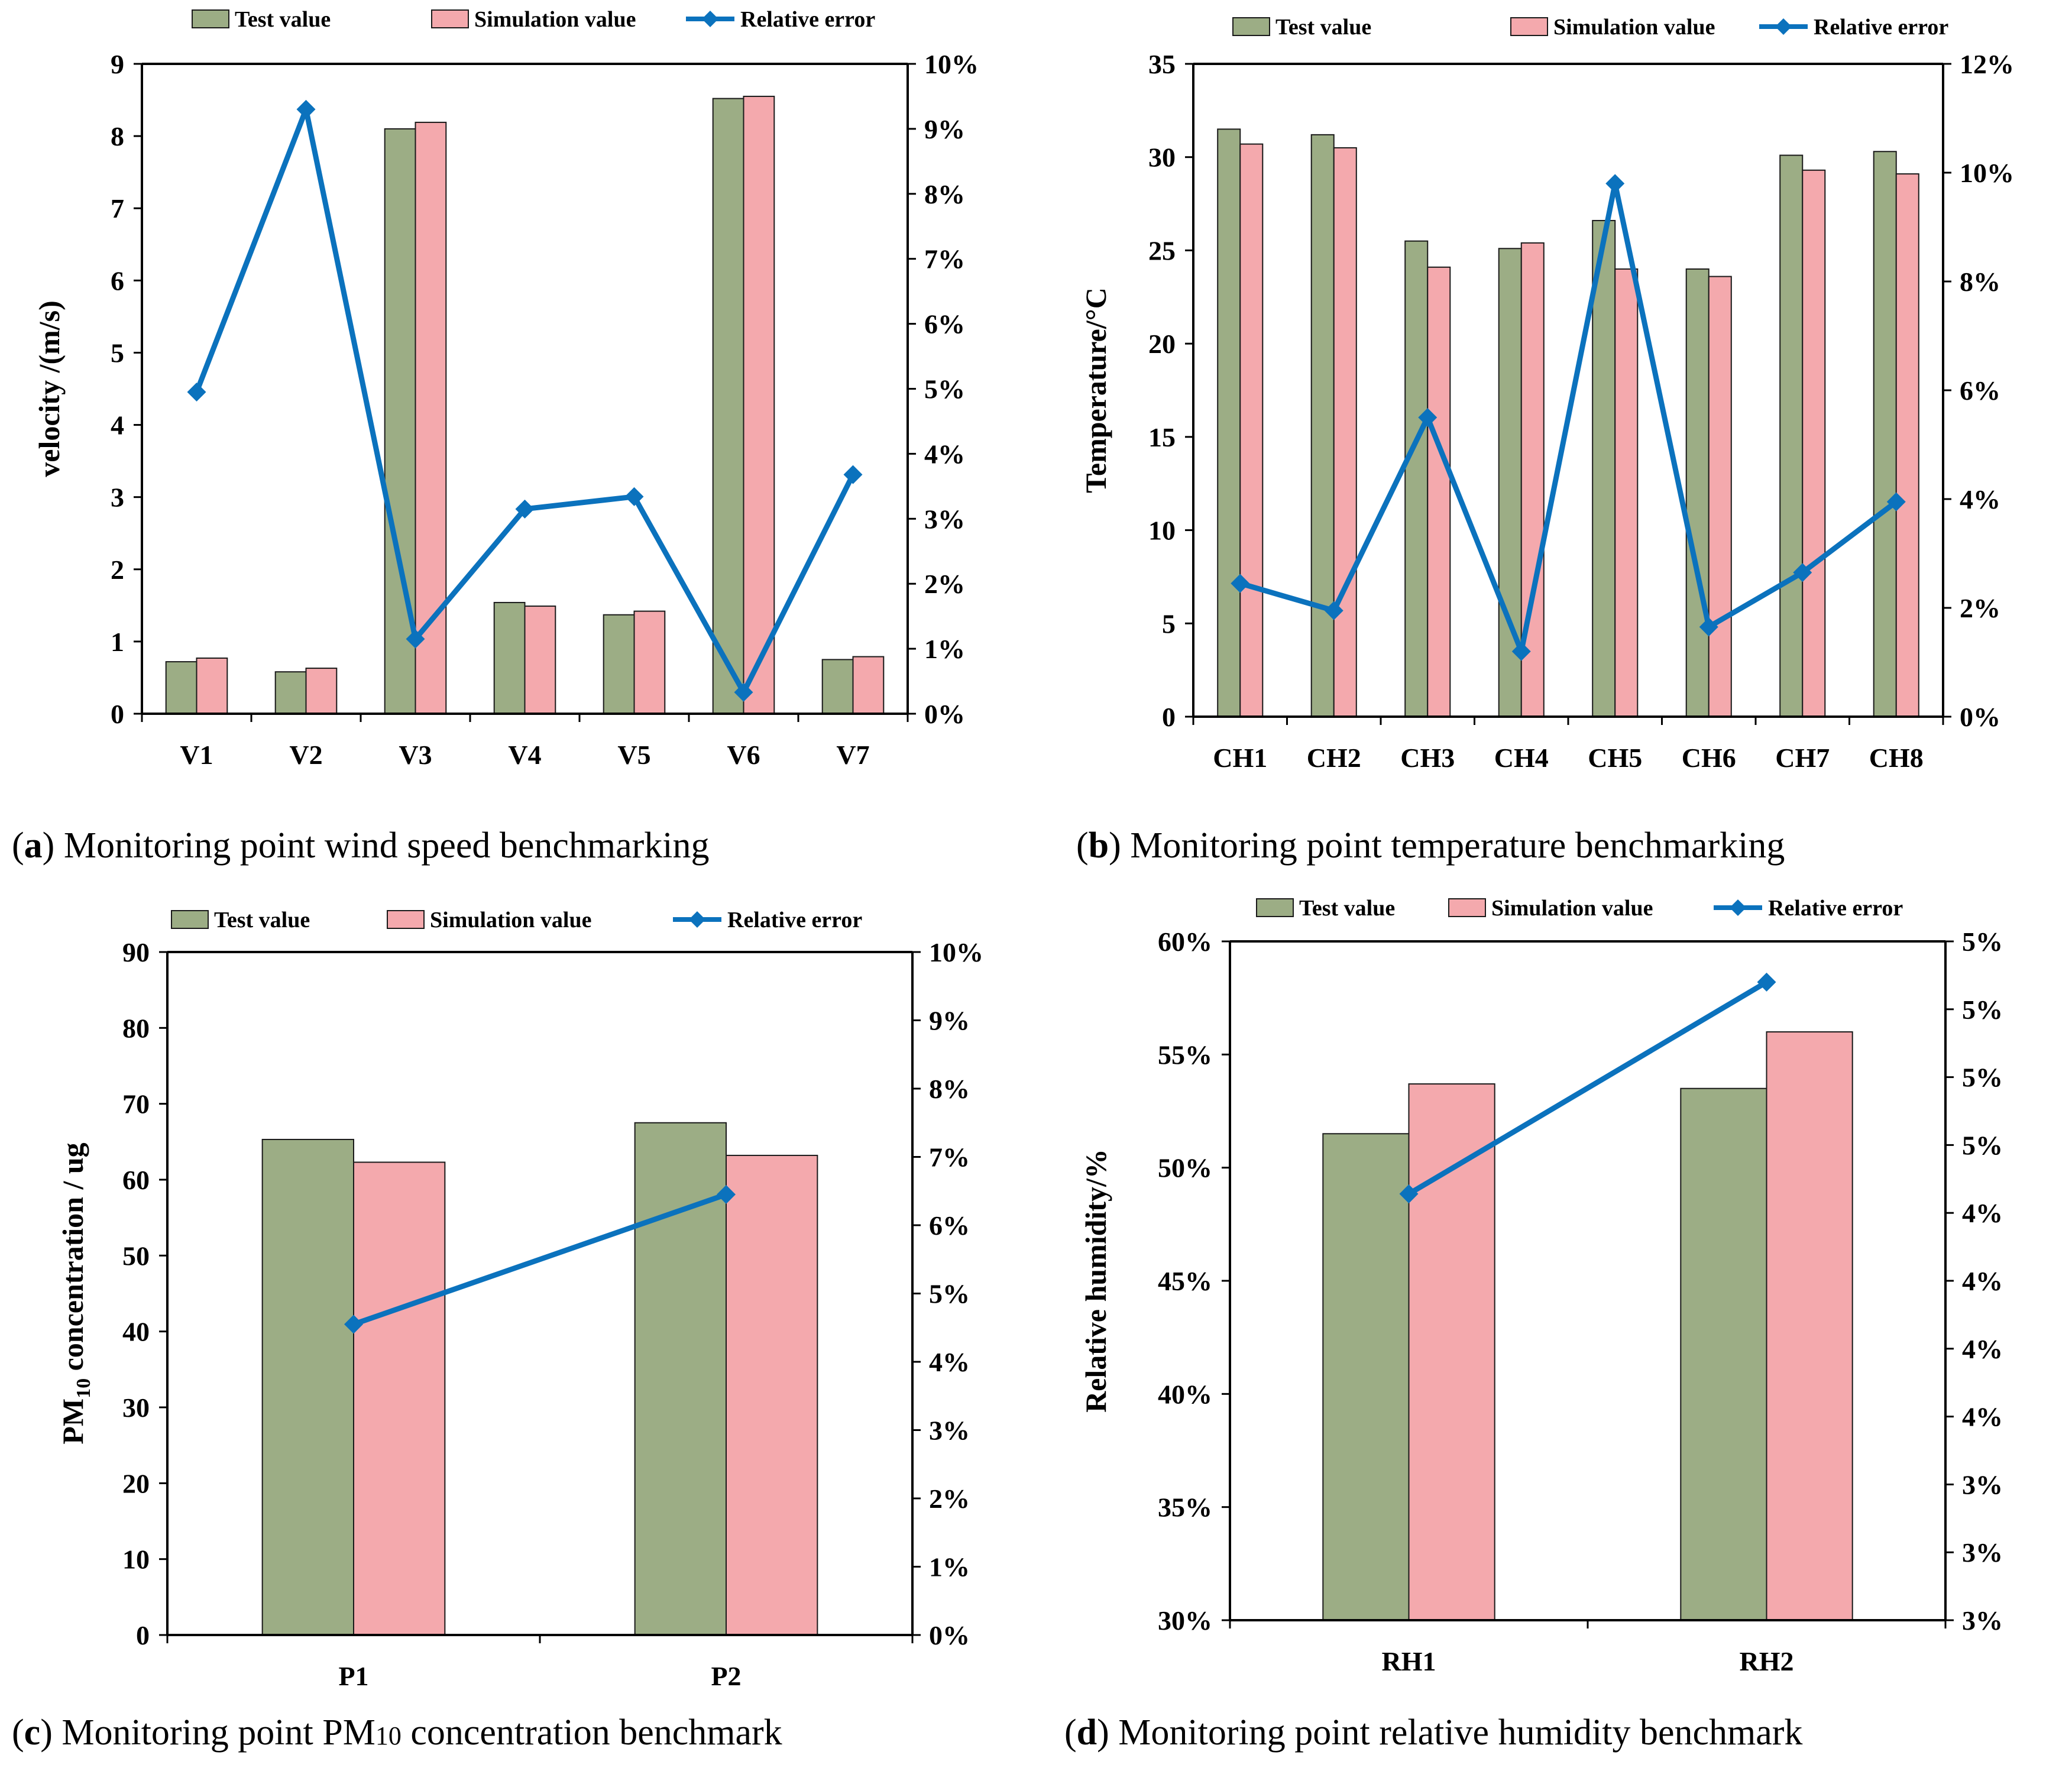 The height and width of the screenshot is (1771, 2072). Describe the element at coordinates (772, 1395) in the screenshot. I see `simulation-value-bar-p2` at that location.